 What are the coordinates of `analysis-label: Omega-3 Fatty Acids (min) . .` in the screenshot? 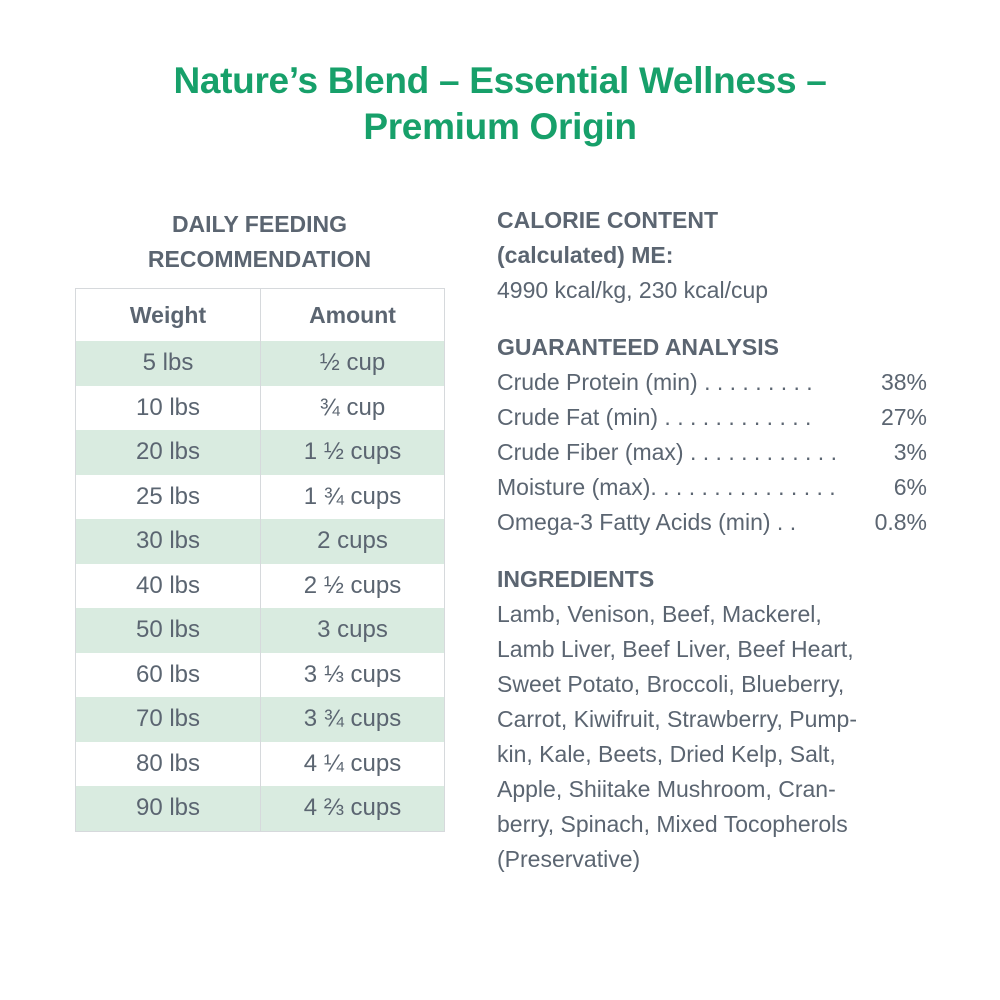 It's located at (647, 522).